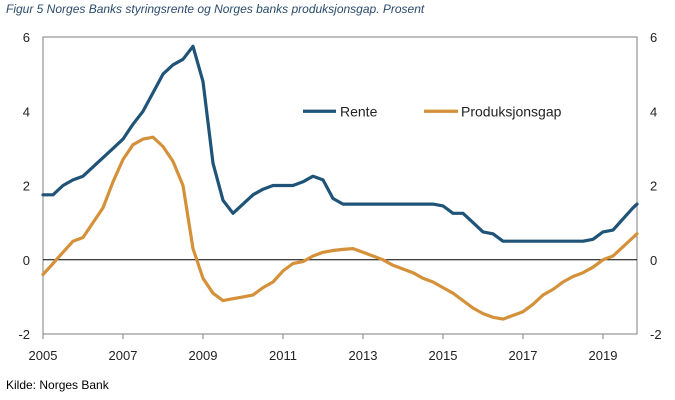  Describe the element at coordinates (43, 355) in the screenshot. I see `x-tick-label: 2005` at that location.